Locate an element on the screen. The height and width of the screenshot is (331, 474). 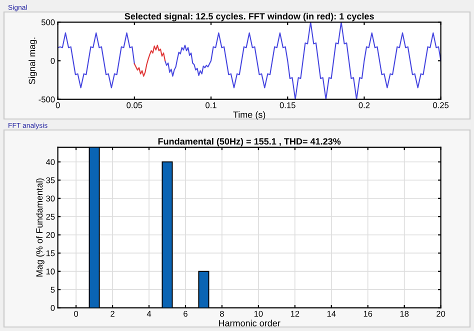
y-axis-title: Signal mag. is located at coordinates (32, 61).